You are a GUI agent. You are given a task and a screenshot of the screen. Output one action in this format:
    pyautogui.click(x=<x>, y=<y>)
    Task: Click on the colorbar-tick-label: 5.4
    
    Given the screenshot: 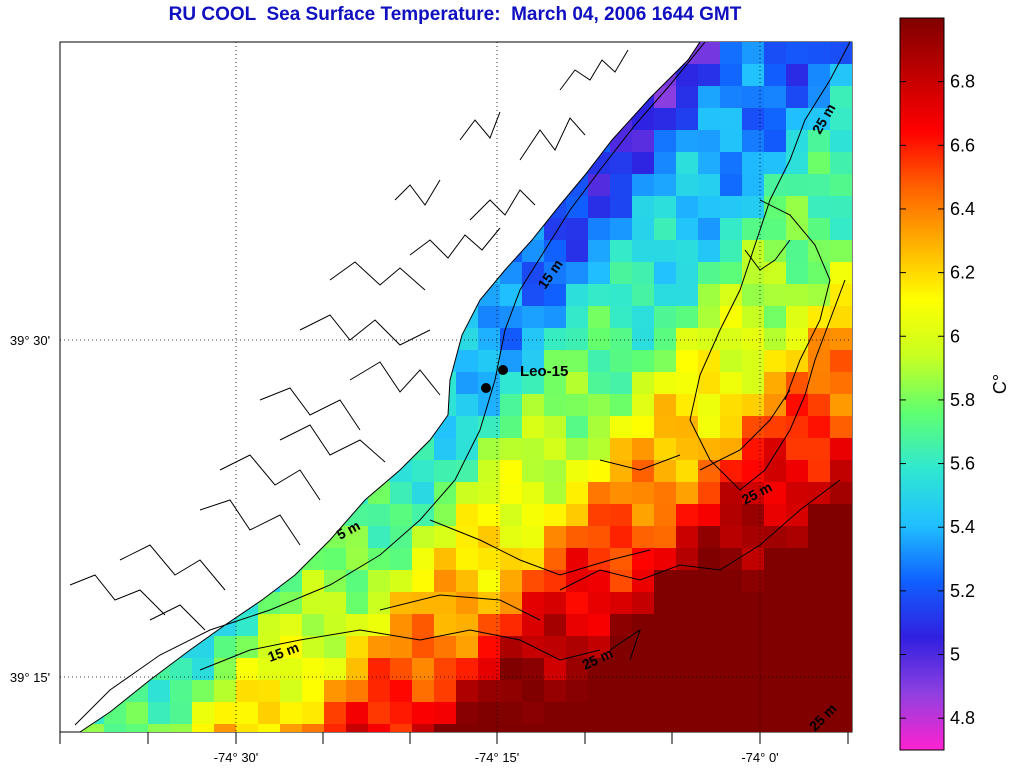 What is the action you would take?
    pyautogui.click(x=962, y=527)
    